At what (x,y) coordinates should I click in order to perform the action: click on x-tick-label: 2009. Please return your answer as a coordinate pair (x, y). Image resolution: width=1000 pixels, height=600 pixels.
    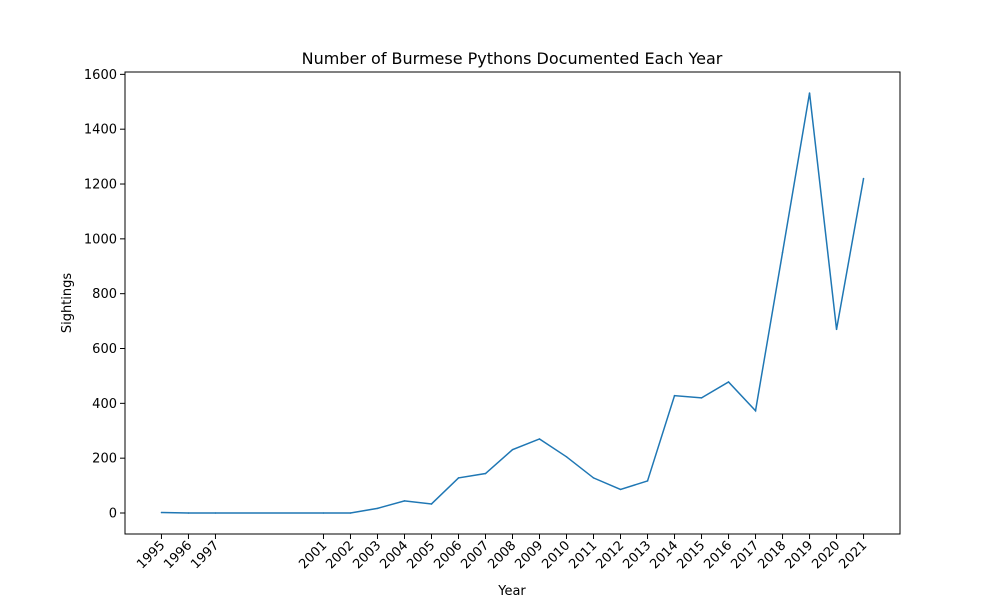
    Looking at the image, I should click on (529, 555).